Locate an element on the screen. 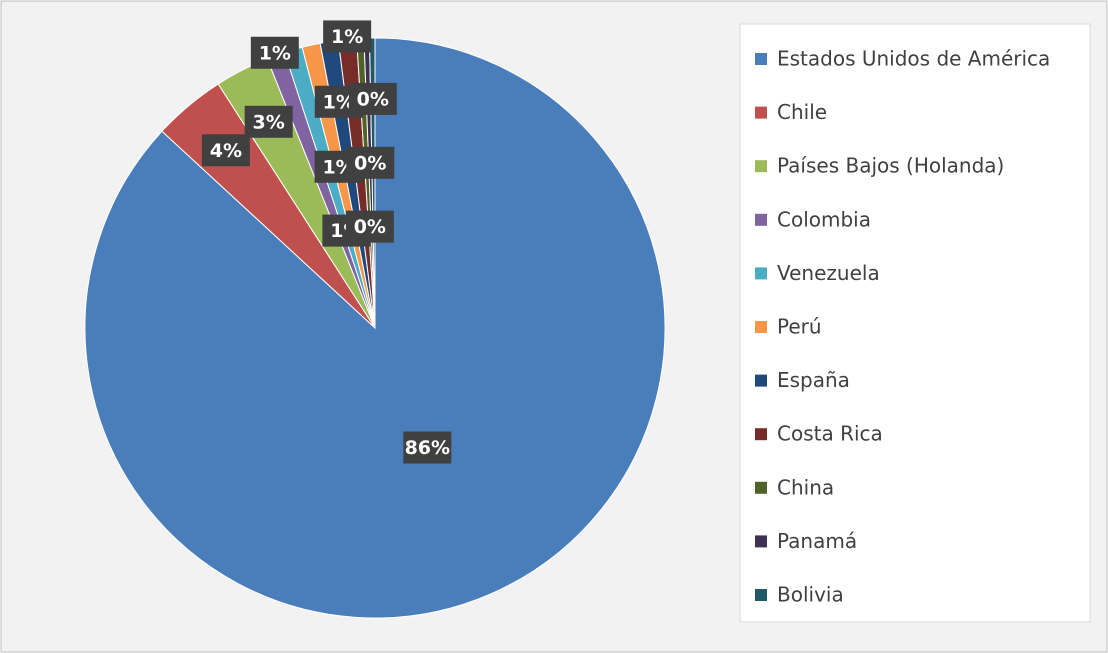  data-label: 86% is located at coordinates (427, 448).